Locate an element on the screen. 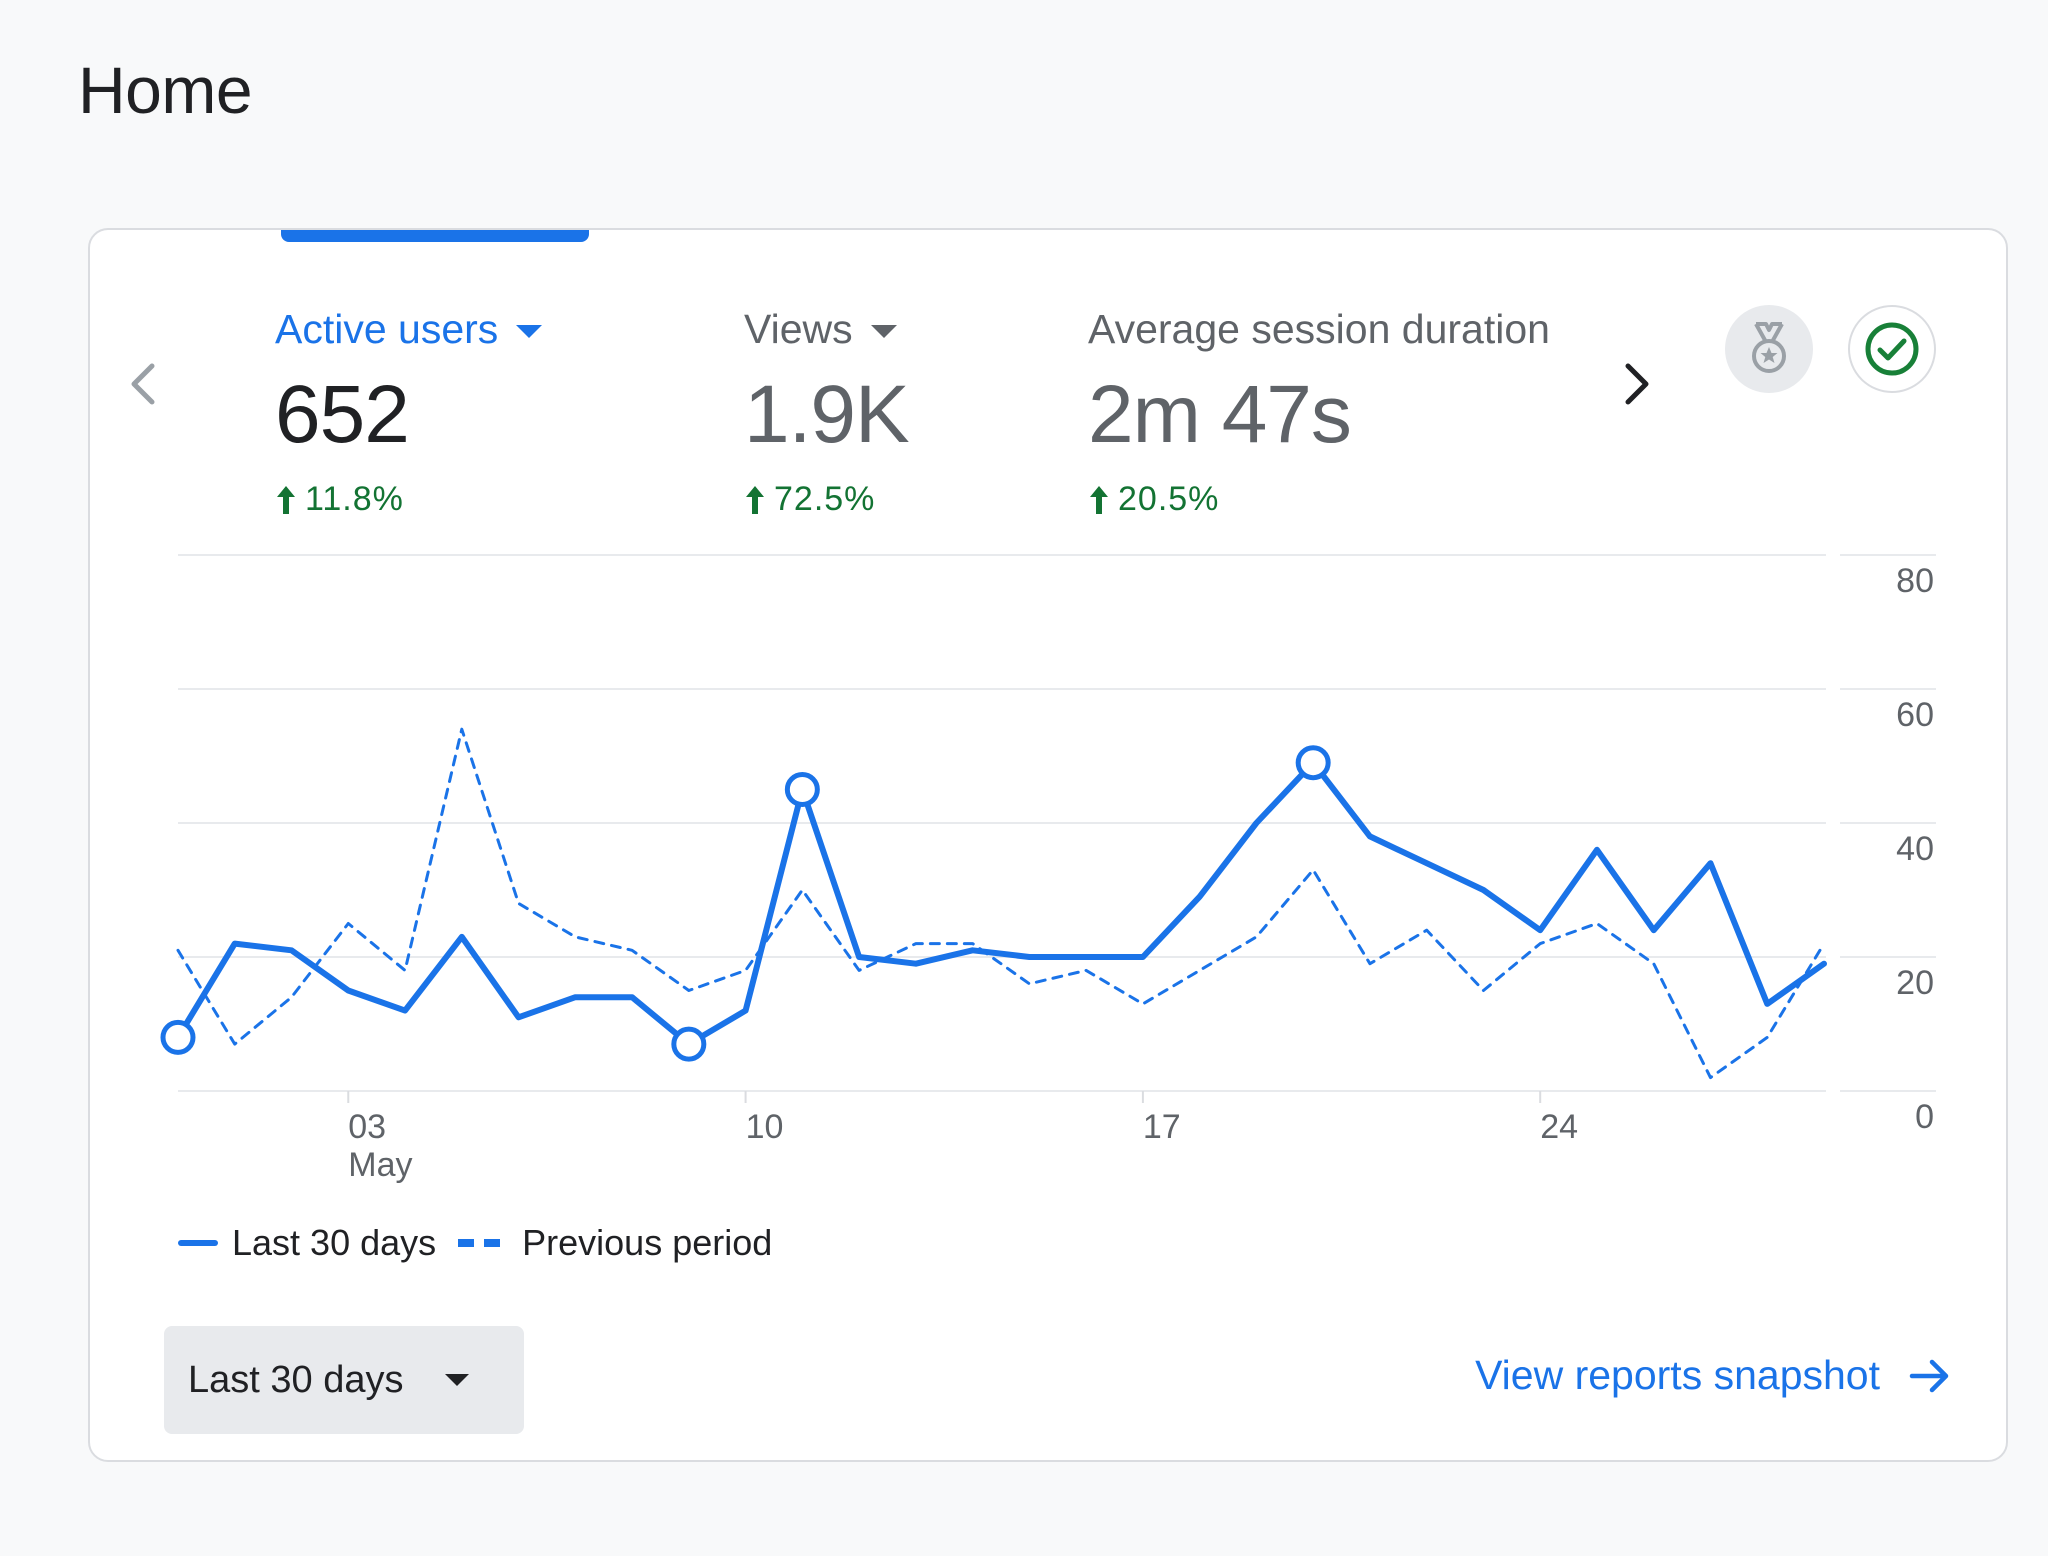  chart-legend: Last 30 days Previous period is located at coordinates (486, 1243).